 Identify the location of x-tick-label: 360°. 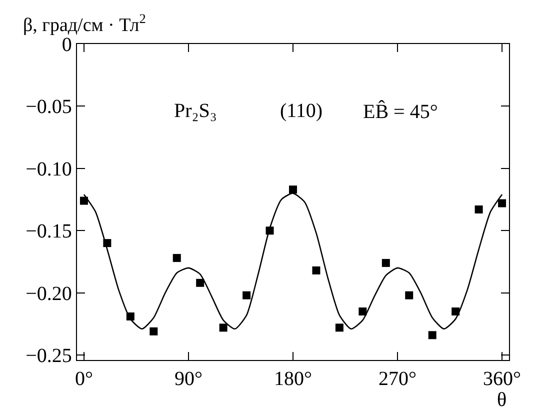
(502, 379).